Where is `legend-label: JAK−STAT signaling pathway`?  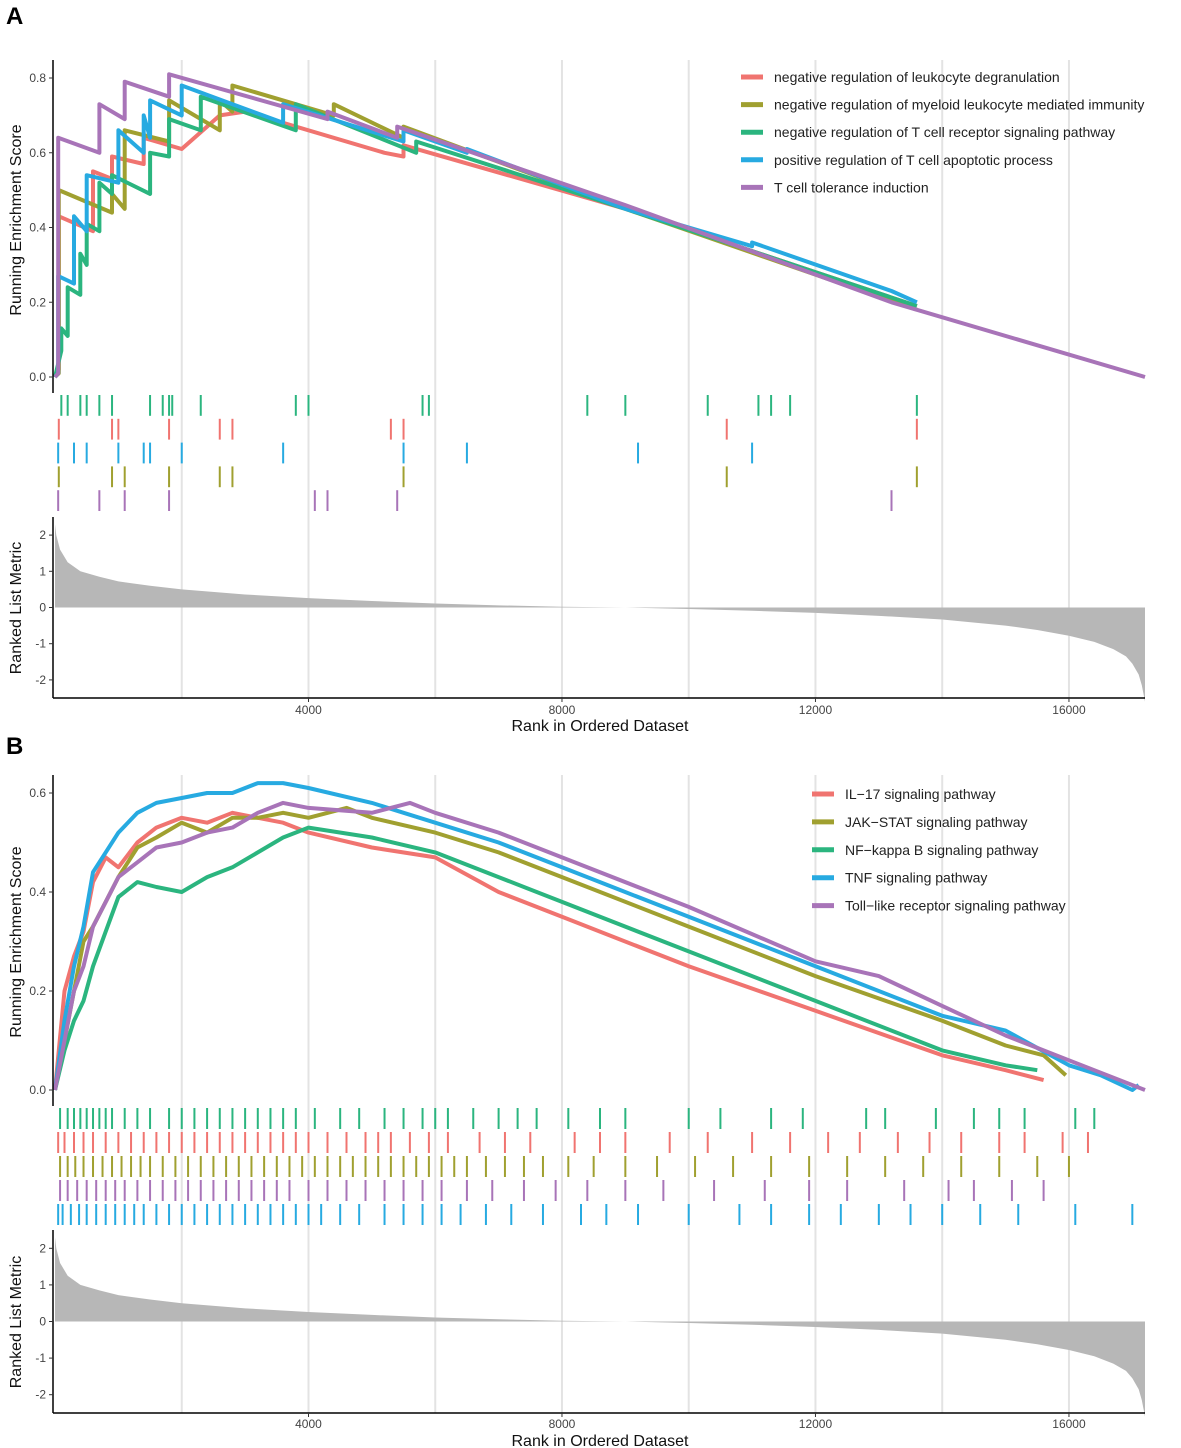
legend-label: JAK−STAT signaling pathway is located at coordinates (936, 822).